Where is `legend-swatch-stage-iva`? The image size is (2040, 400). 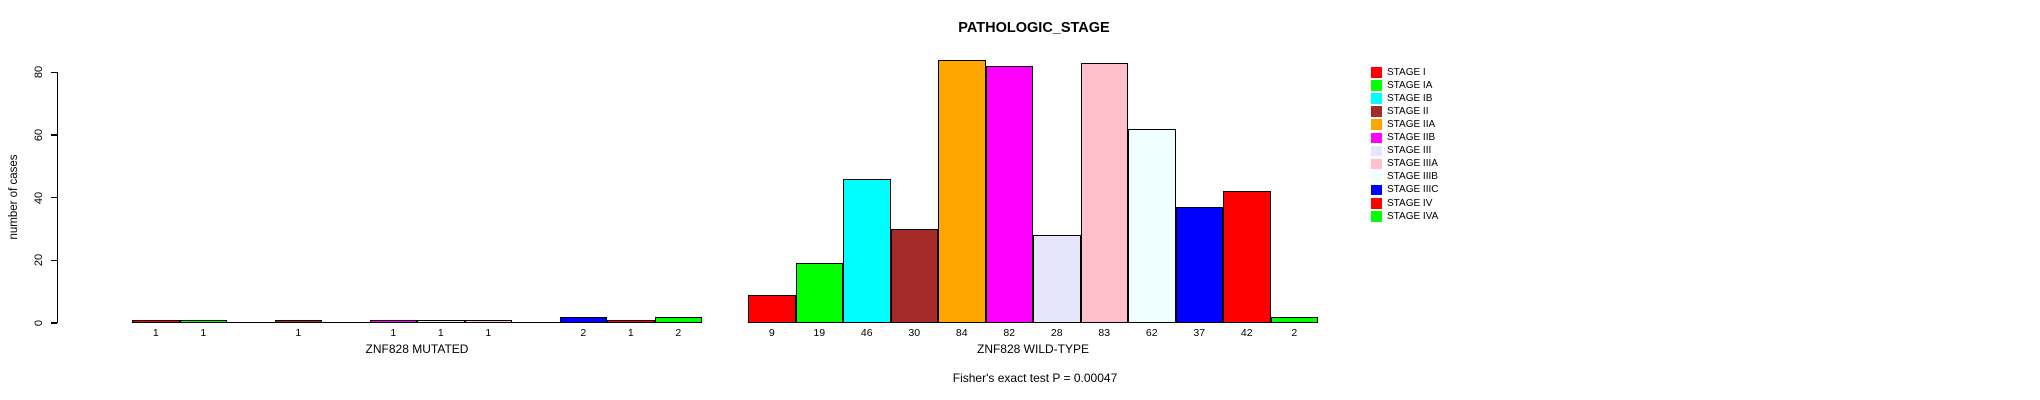
legend-swatch-stage-iva is located at coordinates (1376, 216).